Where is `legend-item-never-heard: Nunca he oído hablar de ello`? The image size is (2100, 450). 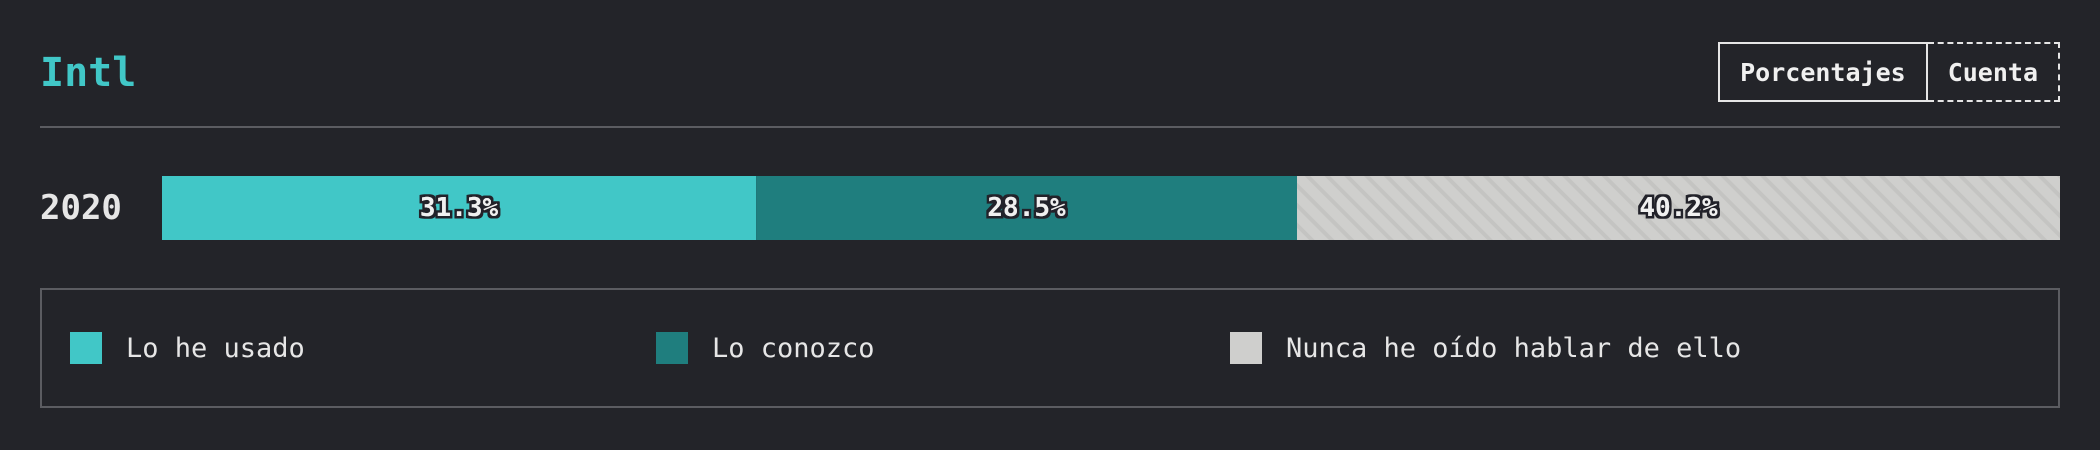 legend-item-never-heard: Nunca he oído hablar de ello is located at coordinates (1485, 348).